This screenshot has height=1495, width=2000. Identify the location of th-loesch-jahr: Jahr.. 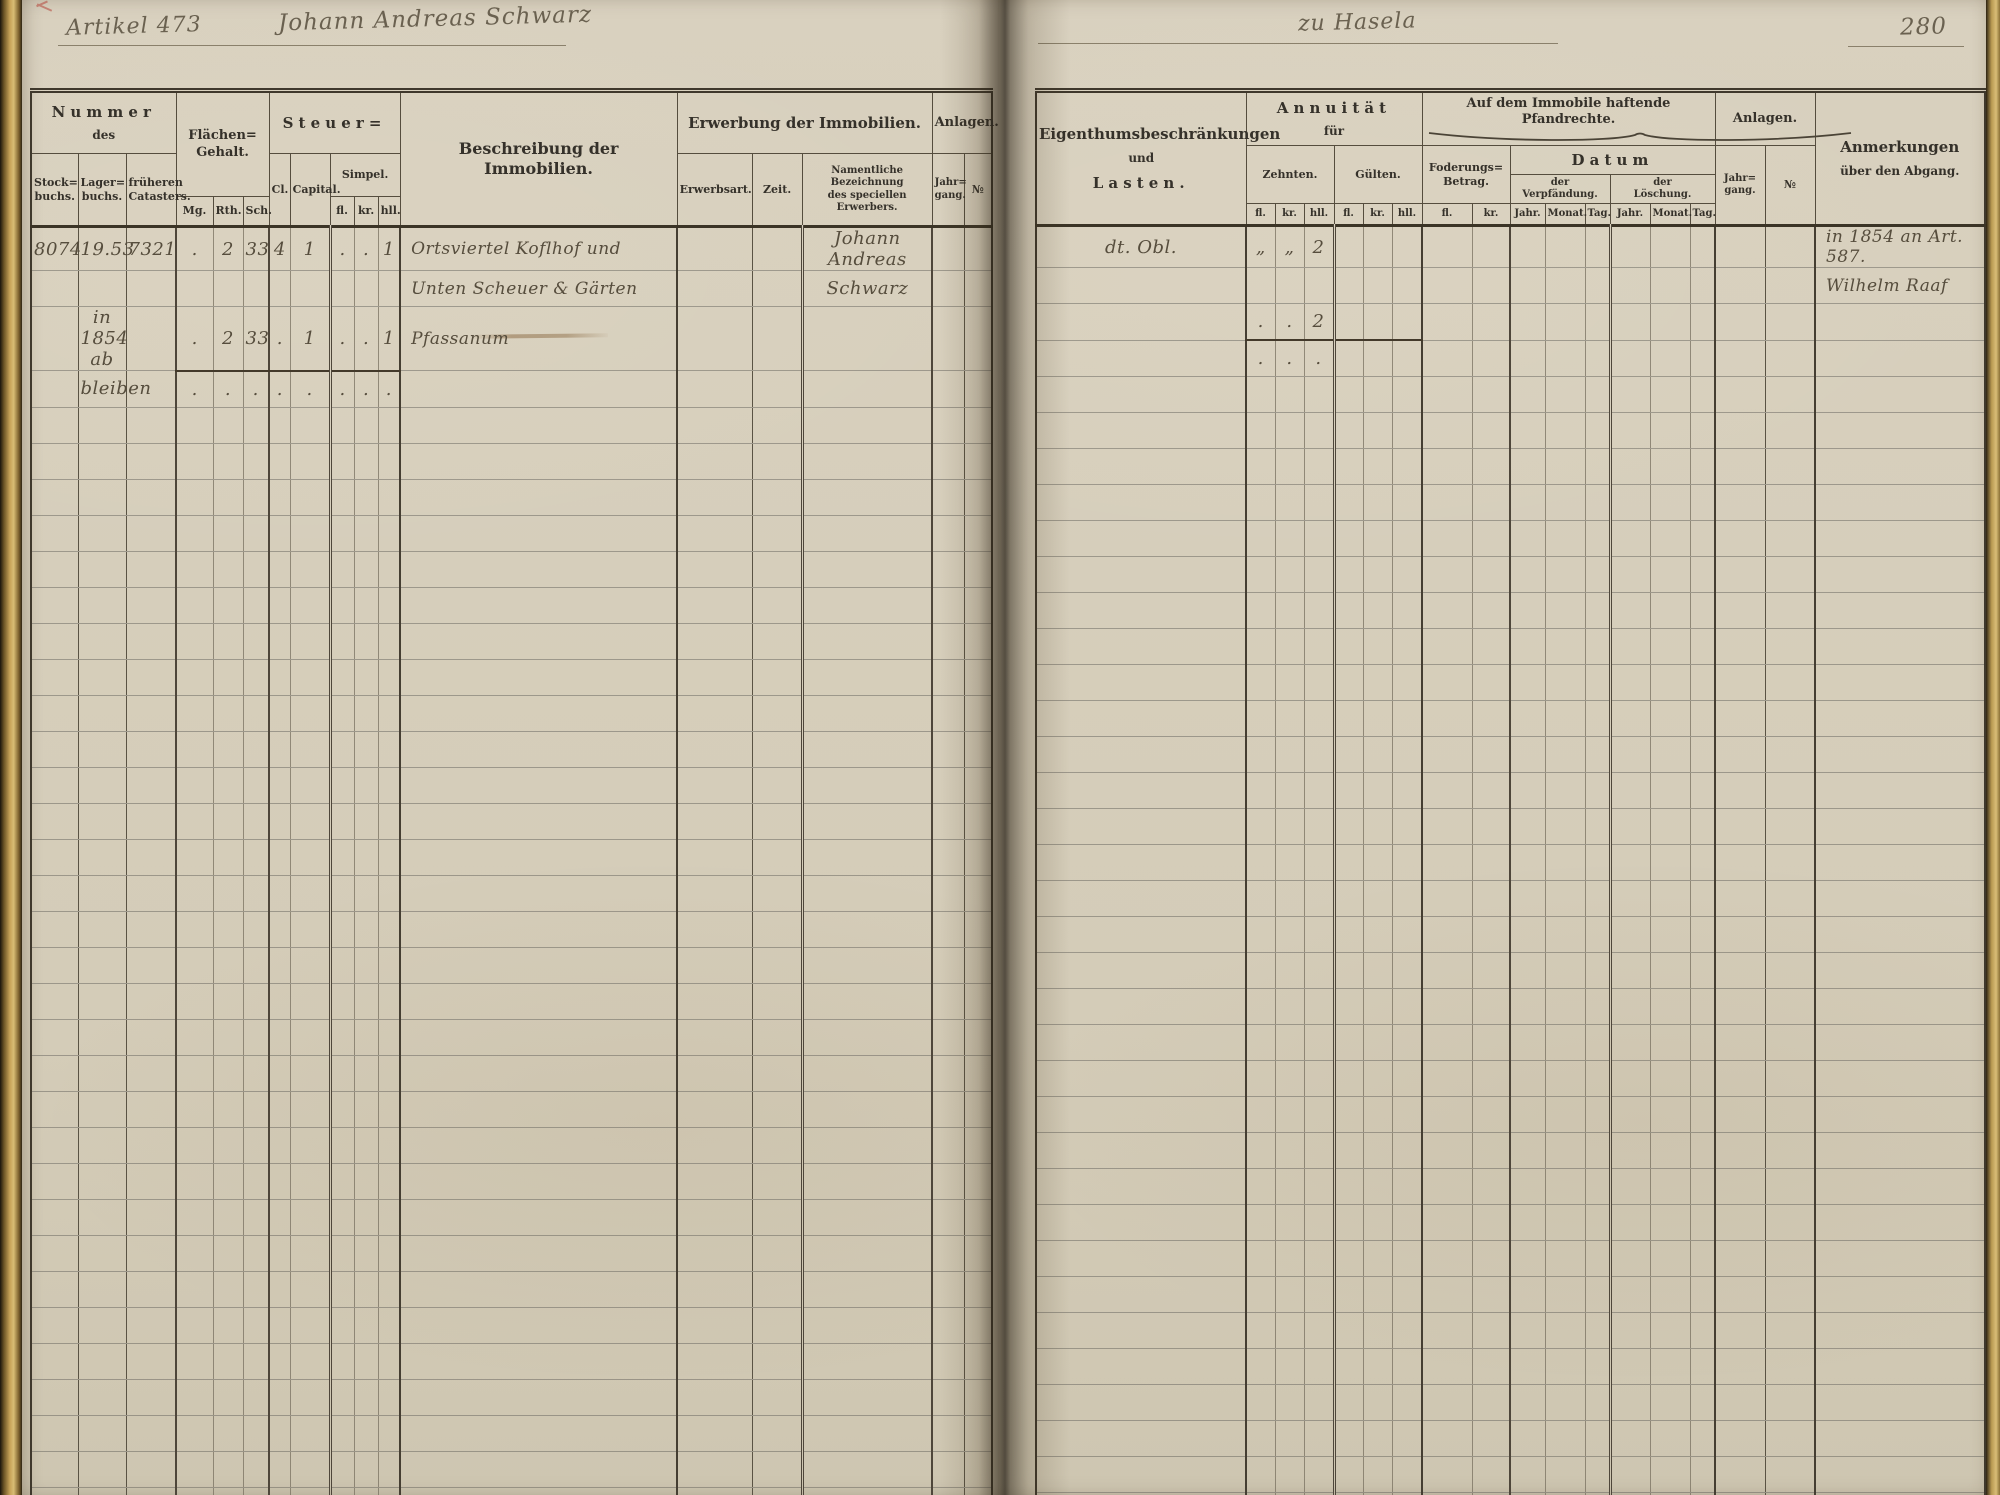
(1630, 214).